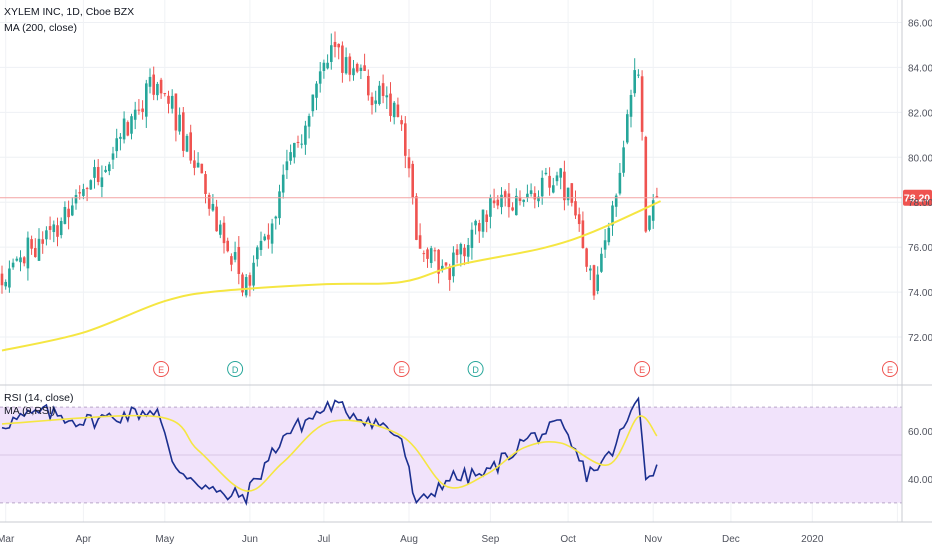 This screenshot has width=932, height=555. I want to click on marker-circle, so click(890, 369).